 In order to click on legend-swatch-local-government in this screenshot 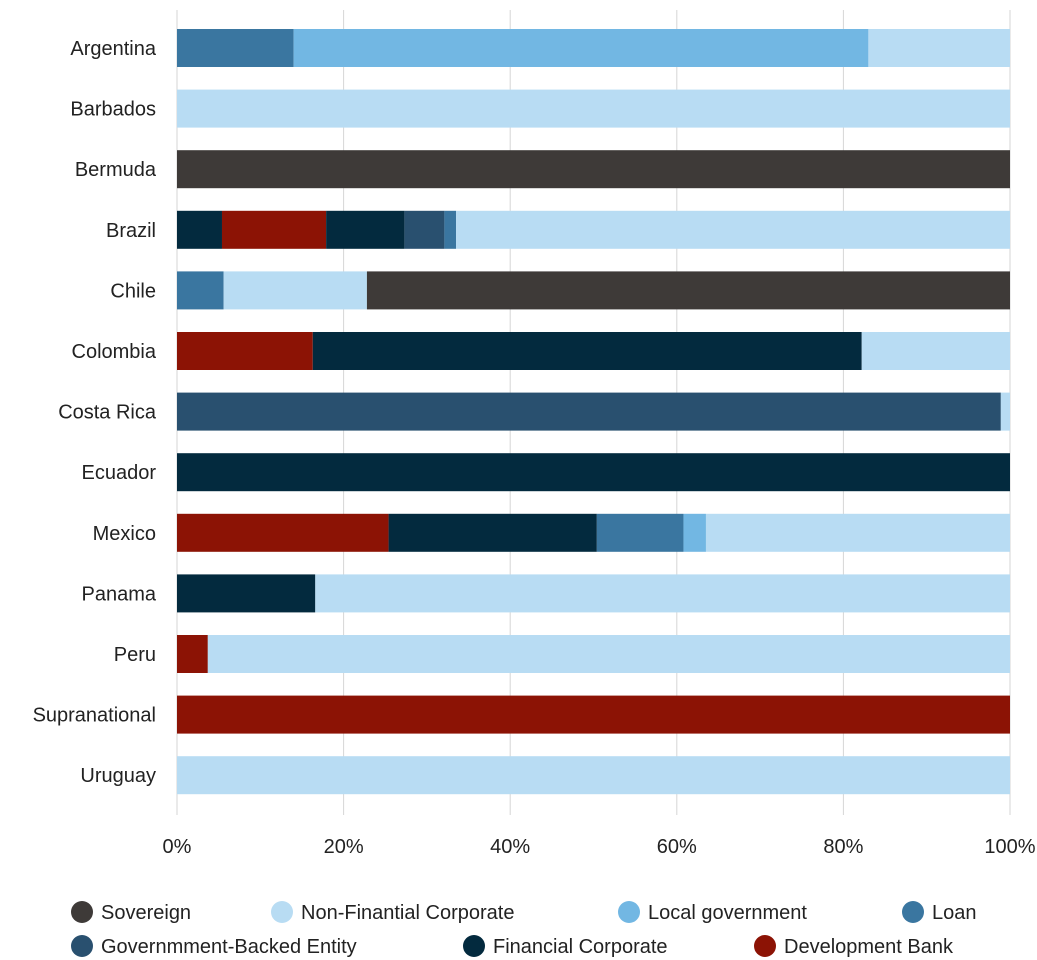, I will do `click(629, 912)`.